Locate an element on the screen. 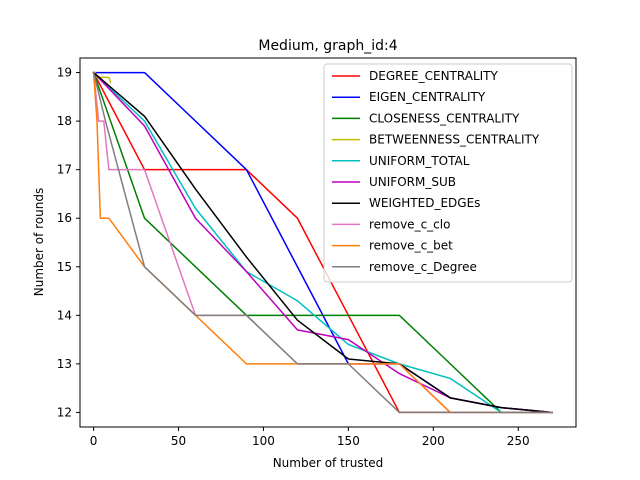  legend-label: EIGEN_CENTRALITY is located at coordinates (427, 97).